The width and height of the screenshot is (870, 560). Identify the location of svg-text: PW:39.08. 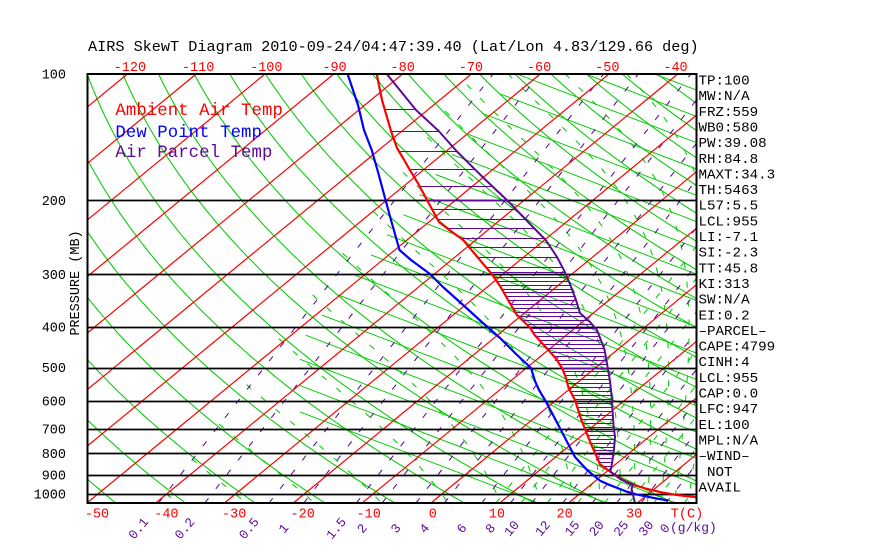
(733, 144).